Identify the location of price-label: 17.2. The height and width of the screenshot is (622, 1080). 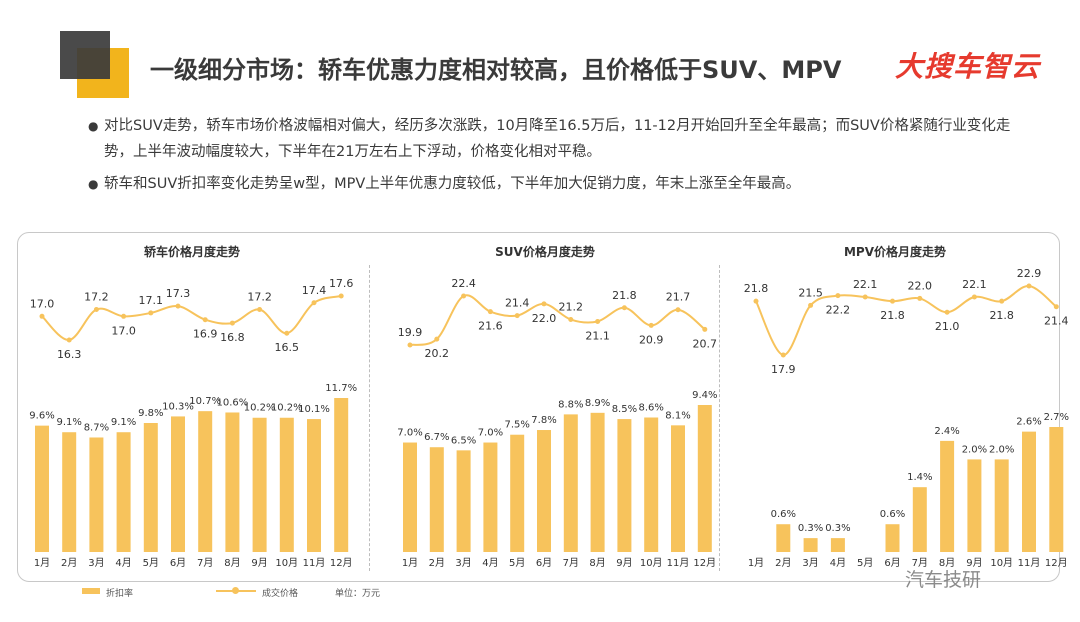
(259, 297).